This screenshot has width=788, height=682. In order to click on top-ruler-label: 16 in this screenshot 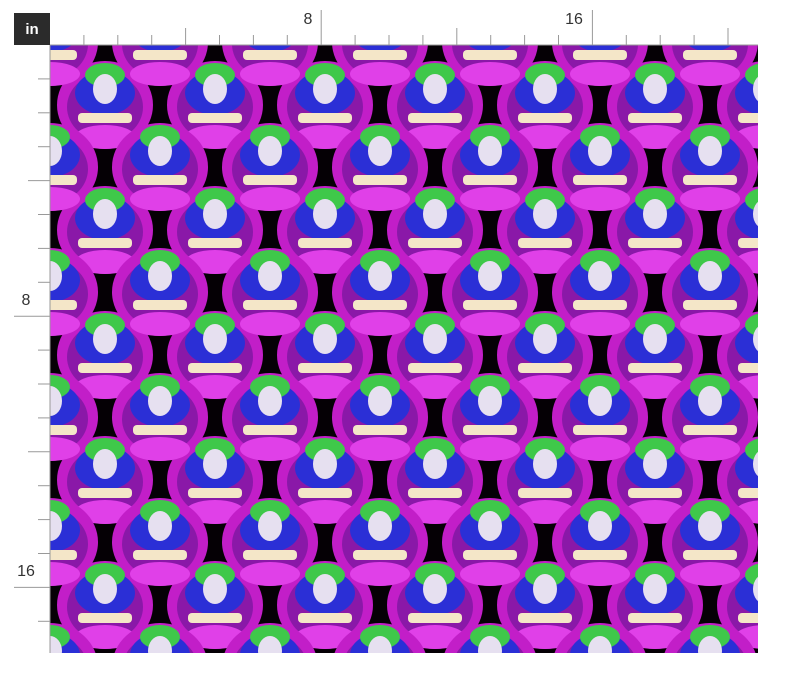, I will do `click(574, 19)`.